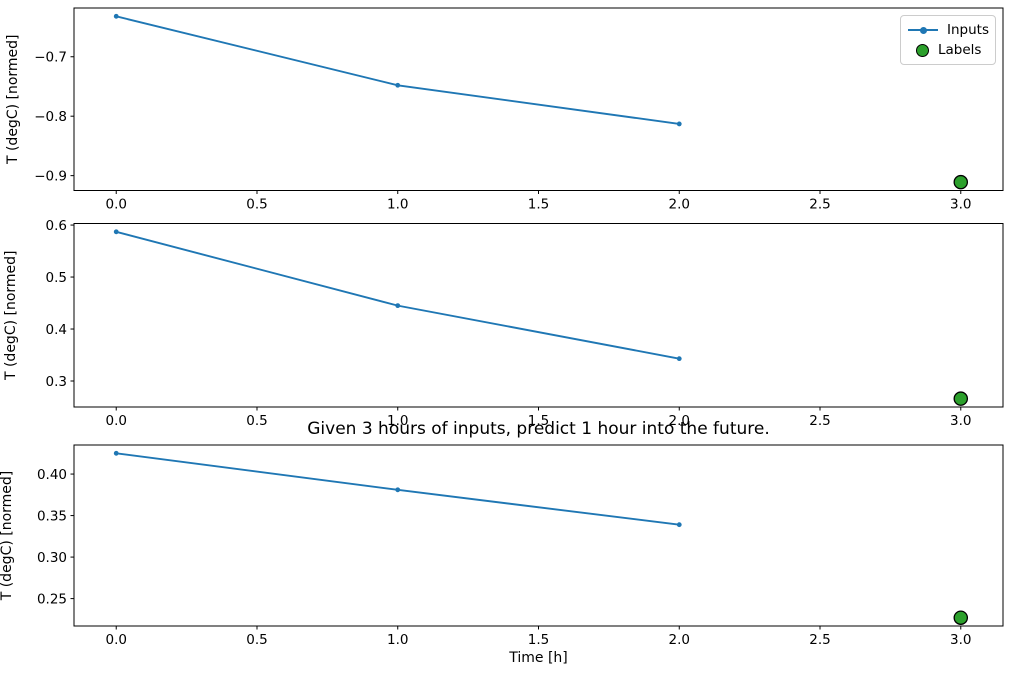  What do you see at coordinates (50, 58) in the screenshot?
I see `y-tick-label: −0.7` at bounding box center [50, 58].